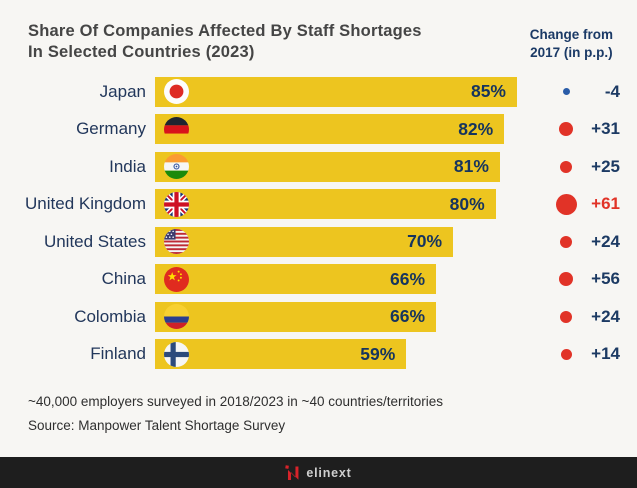 The width and height of the screenshot is (637, 488). I want to click on colombia-flag-icon, so click(176, 317).